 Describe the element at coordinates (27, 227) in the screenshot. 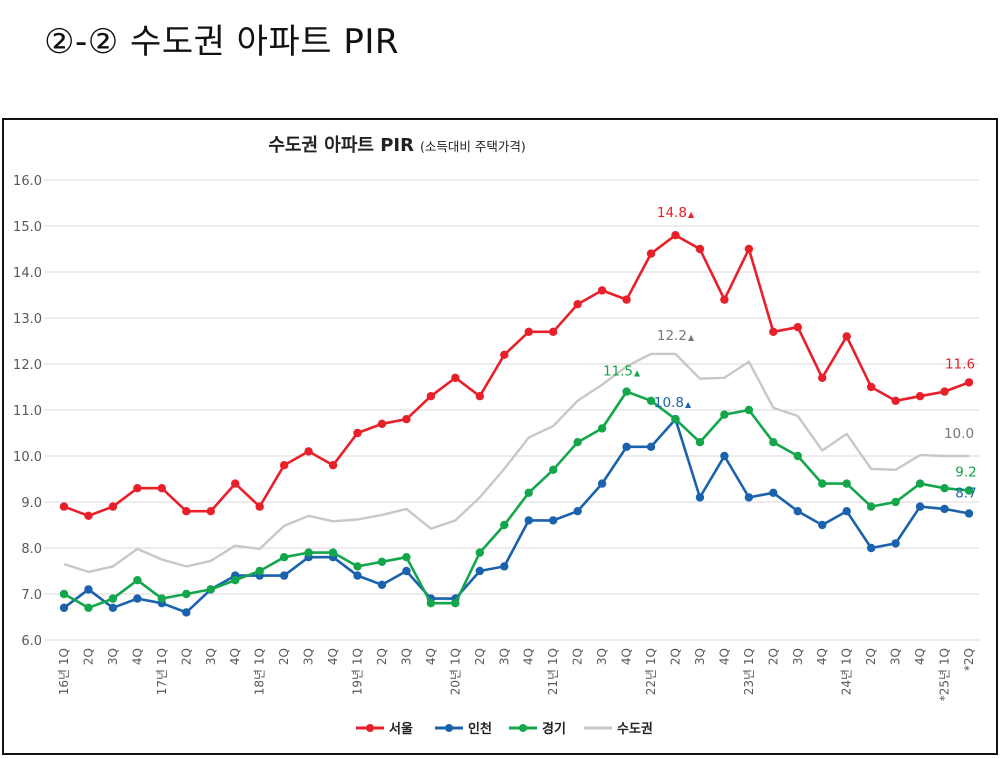

I see `y-tick-label: 15.0` at that location.